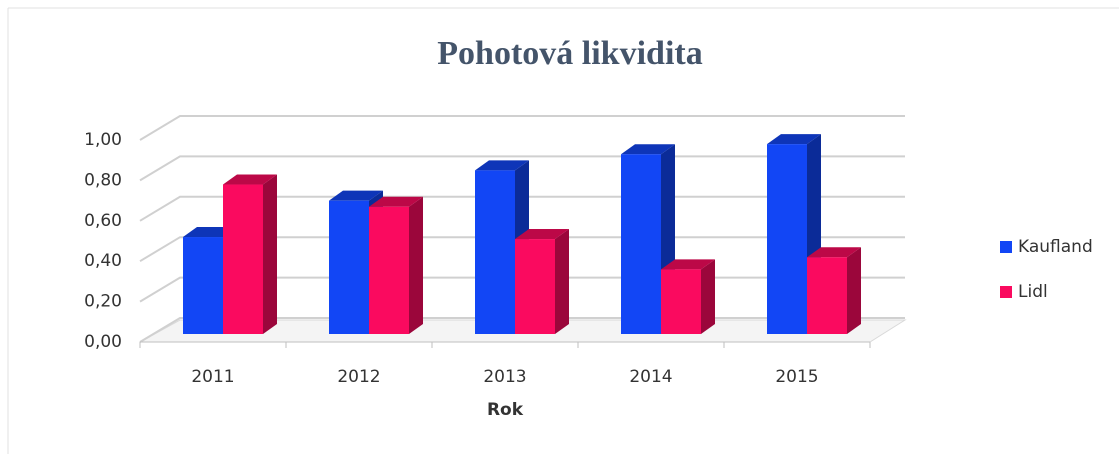 The width and height of the screenshot is (1119, 454). Describe the element at coordinates (103, 302) in the screenshot. I see `y-tick-label: 0,20` at that location.